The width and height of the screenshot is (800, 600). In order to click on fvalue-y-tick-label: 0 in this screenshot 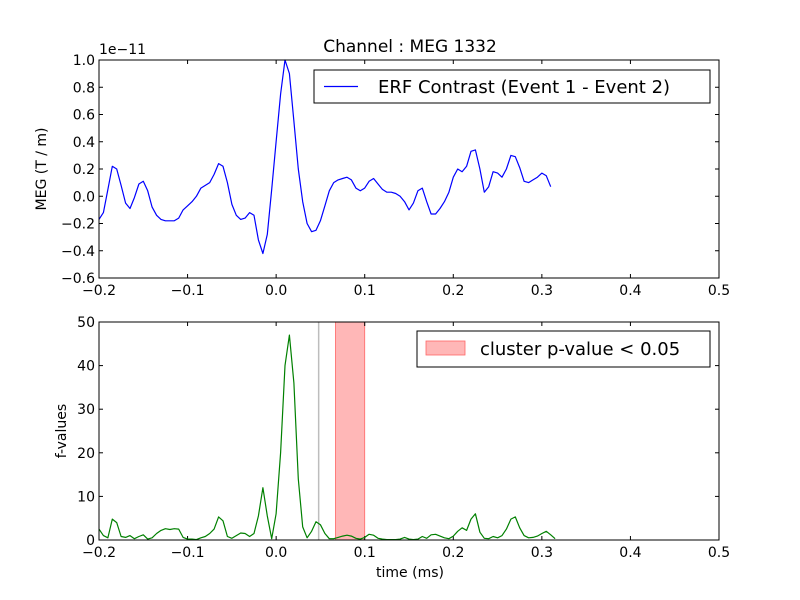, I will do `click(90, 541)`.